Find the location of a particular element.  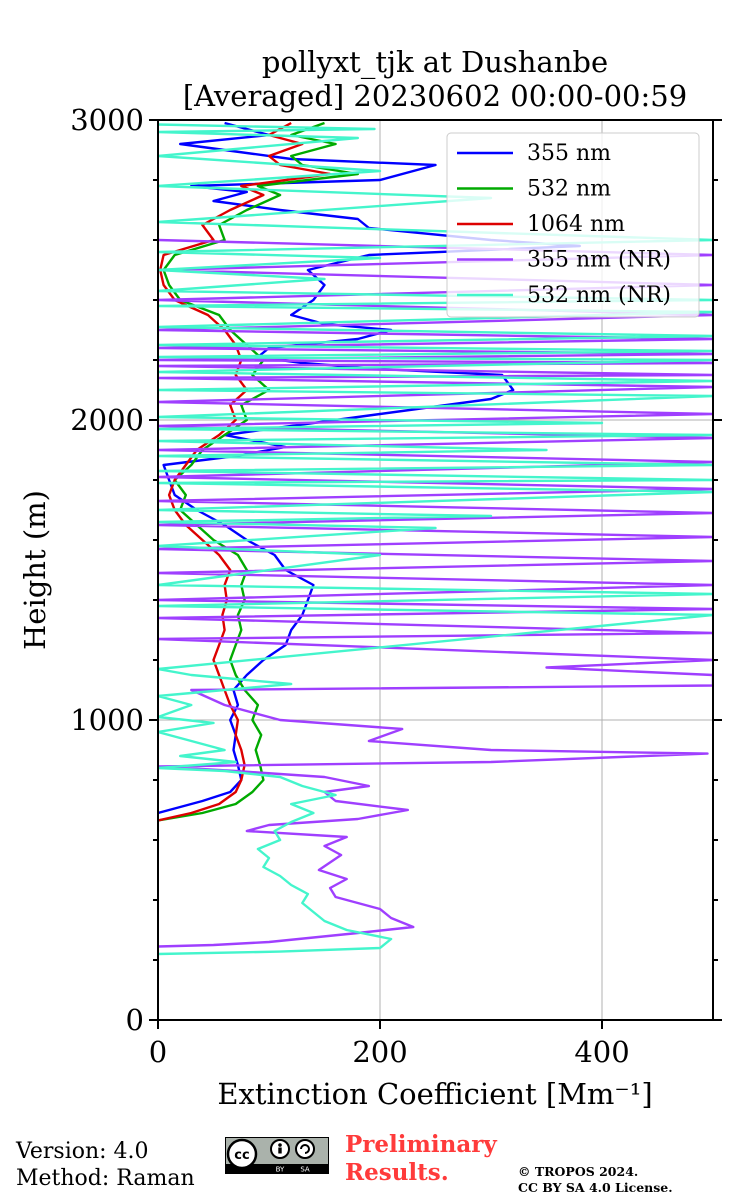

legend-label: 532 nm (NR) is located at coordinates (599, 295).